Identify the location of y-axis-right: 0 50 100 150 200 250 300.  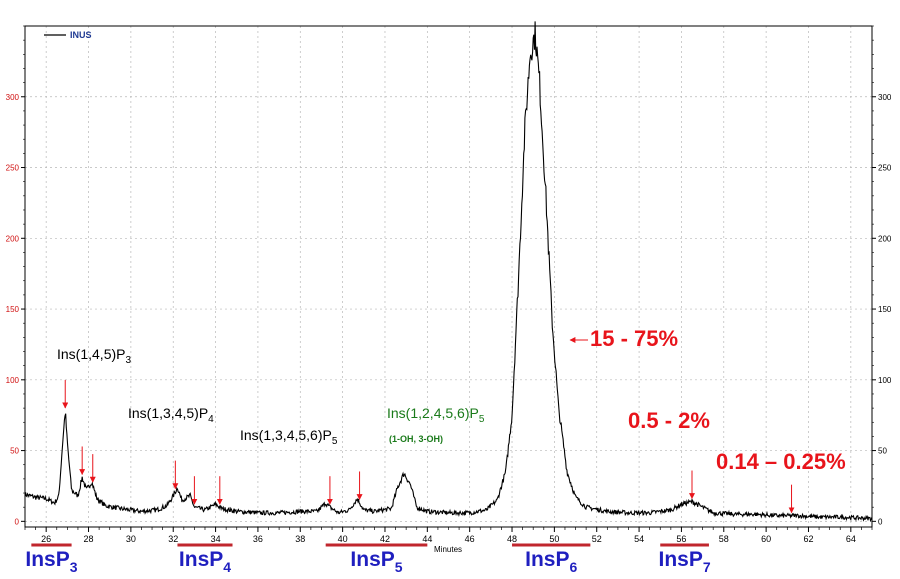
(882, 275).